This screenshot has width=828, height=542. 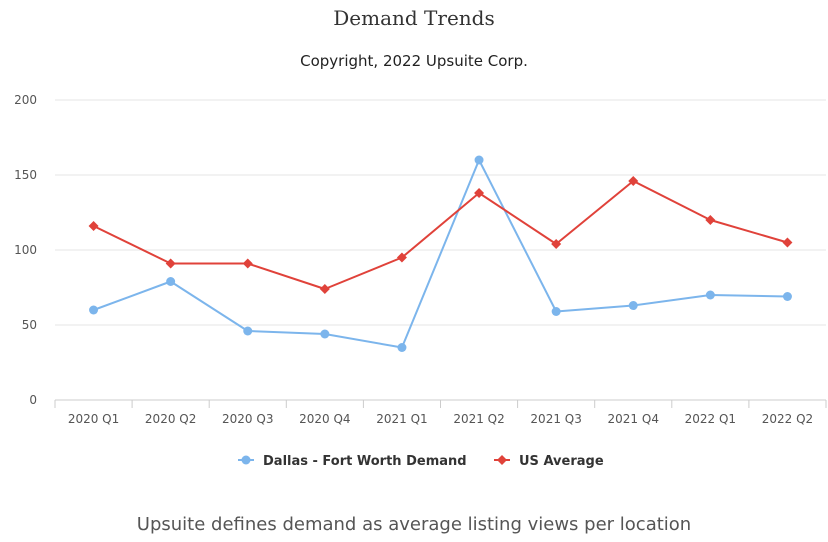 What do you see at coordinates (561, 461) in the screenshot?
I see `legend-label: US Average` at bounding box center [561, 461].